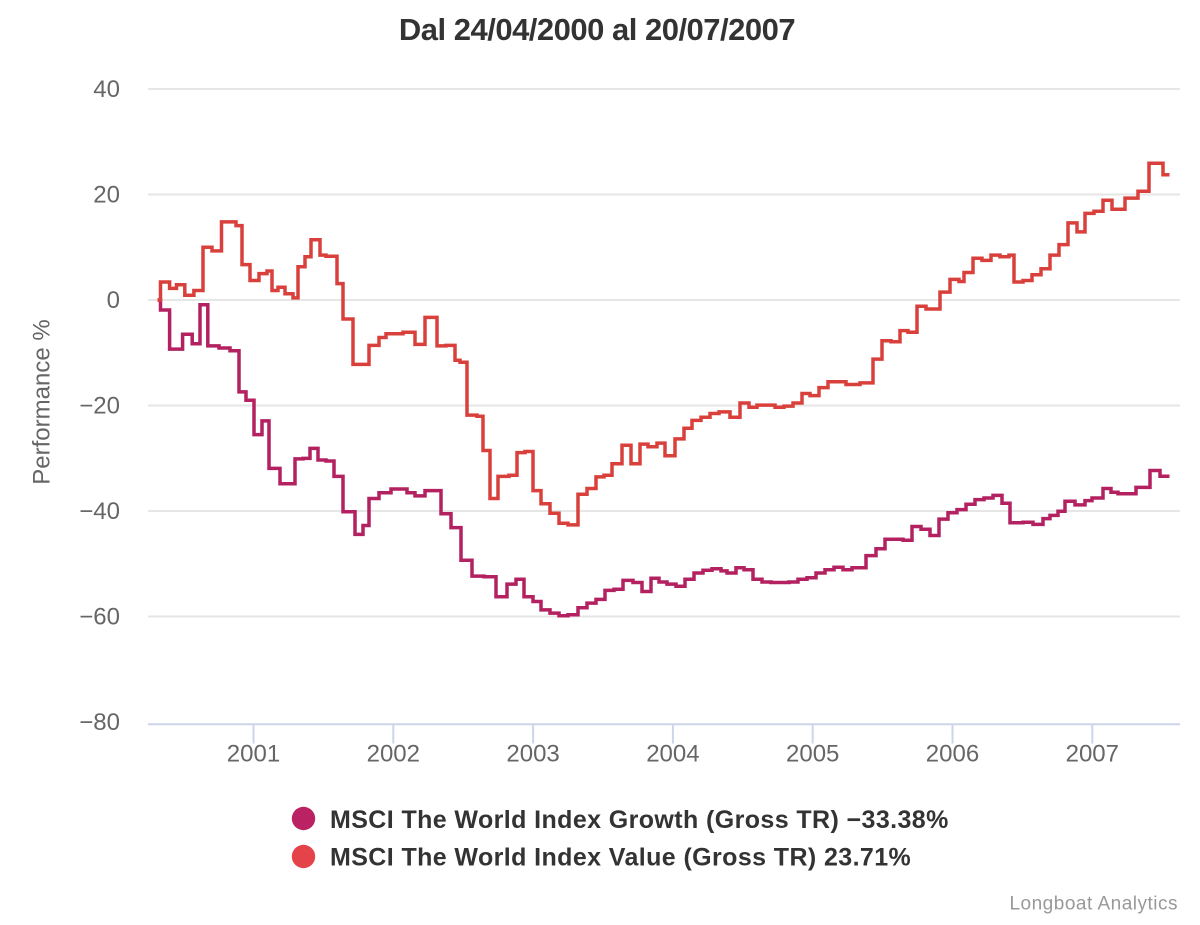 The image size is (1200, 925). What do you see at coordinates (99, 406) in the screenshot?
I see `svg-text: −20` at bounding box center [99, 406].